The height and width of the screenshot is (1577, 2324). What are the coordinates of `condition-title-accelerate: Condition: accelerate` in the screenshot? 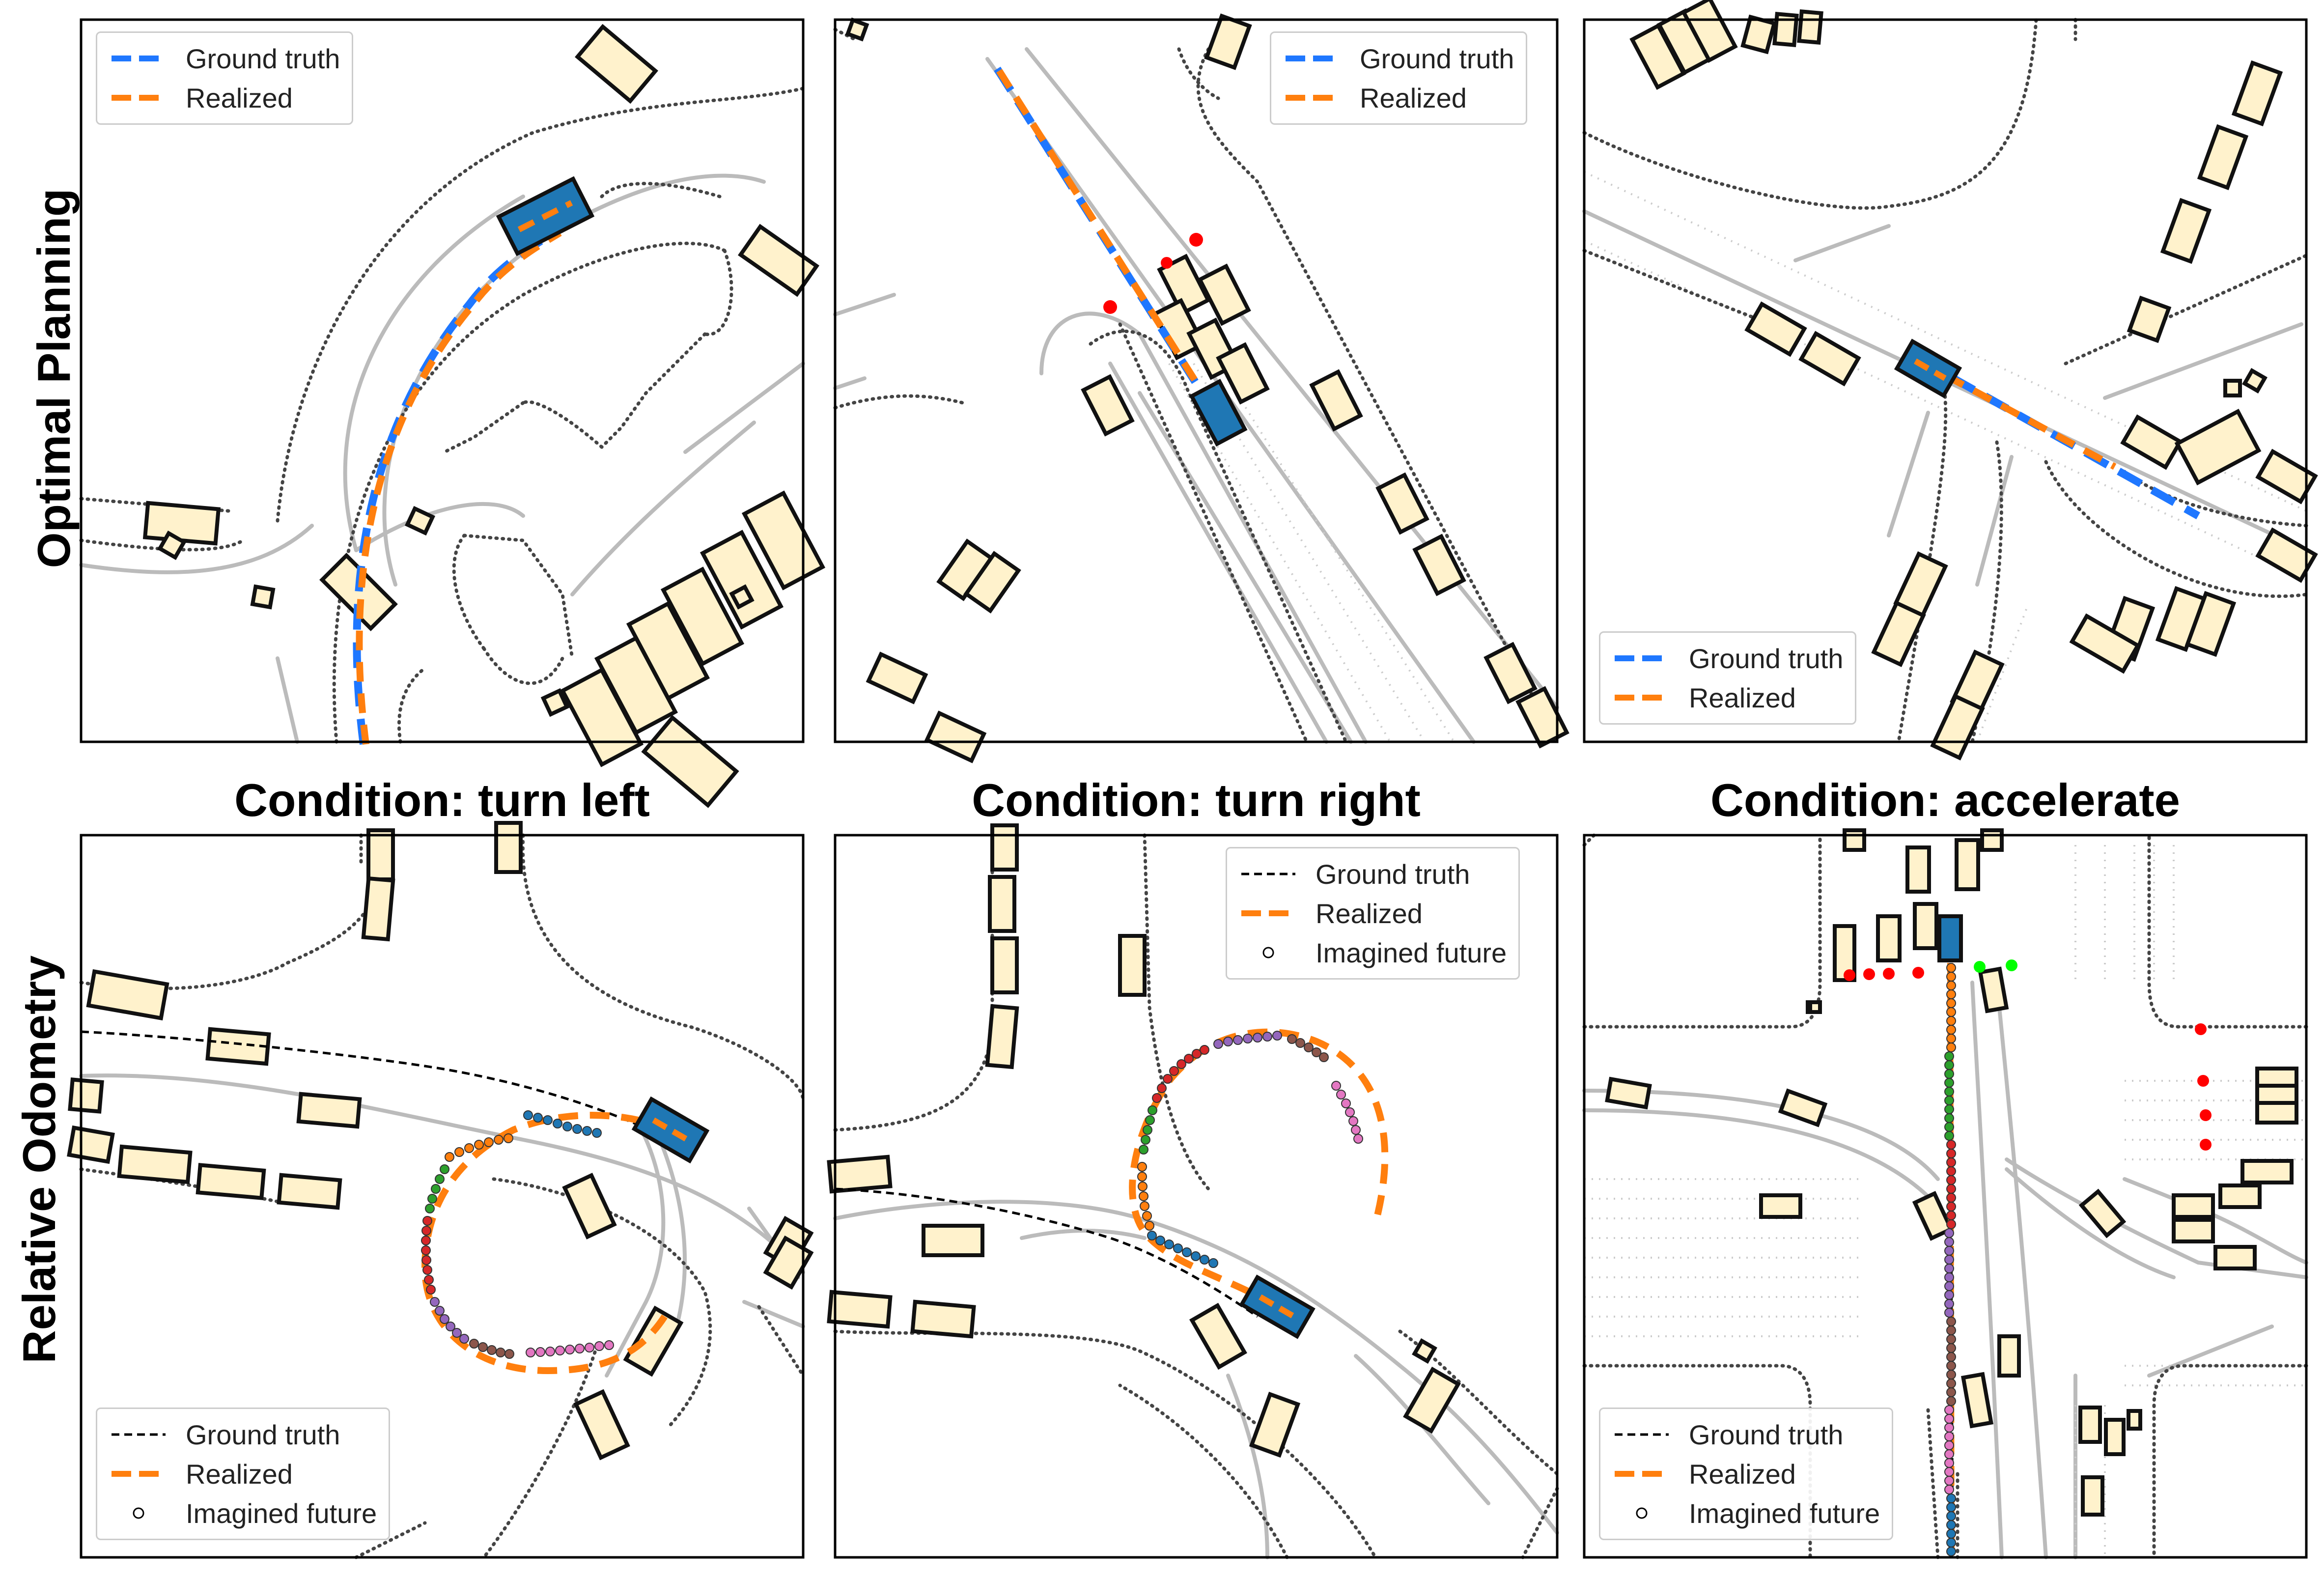 It's located at (1945, 800).